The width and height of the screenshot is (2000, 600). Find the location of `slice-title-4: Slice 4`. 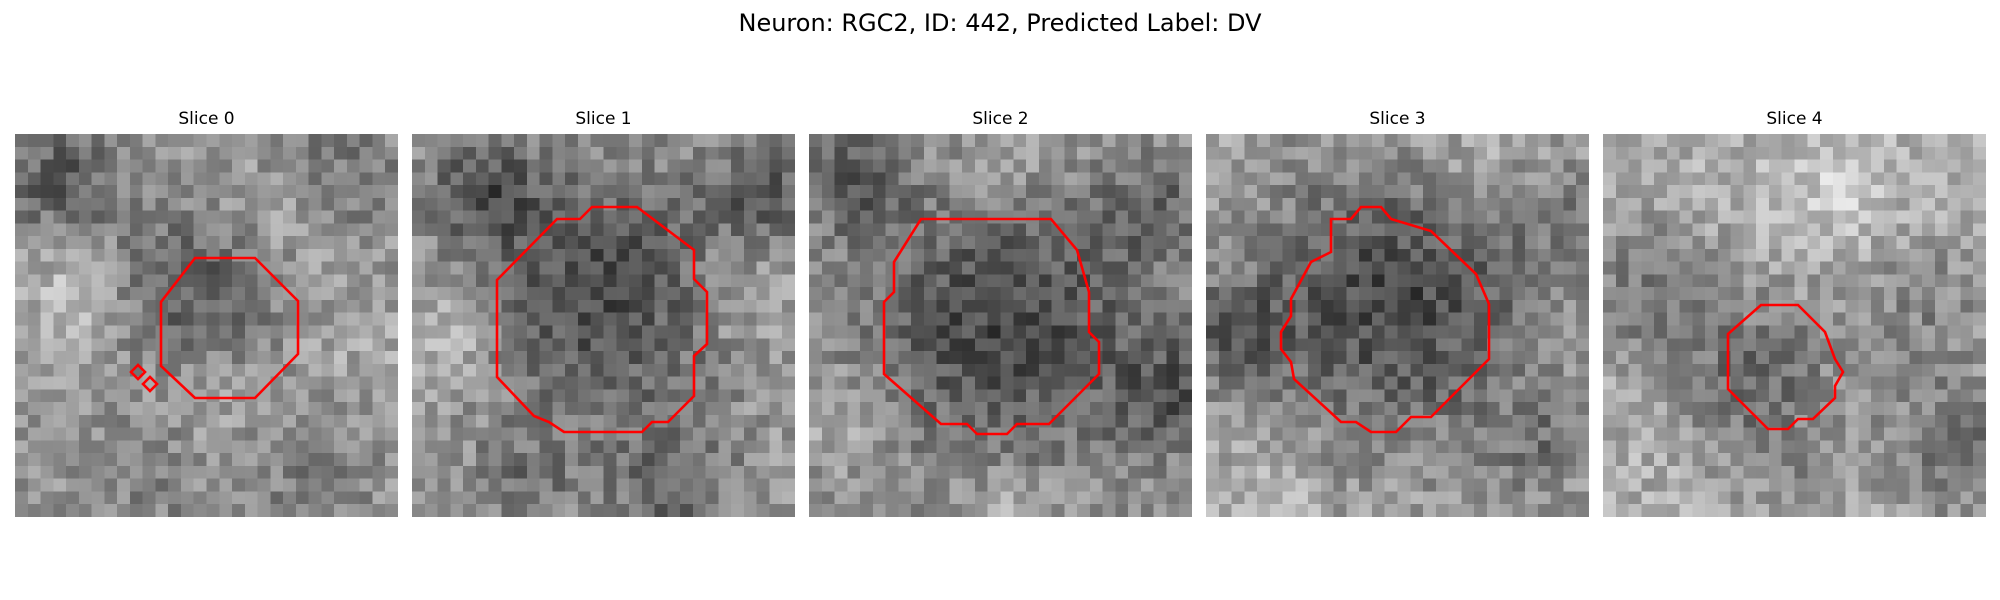

slice-title-4: Slice 4 is located at coordinates (1794, 119).